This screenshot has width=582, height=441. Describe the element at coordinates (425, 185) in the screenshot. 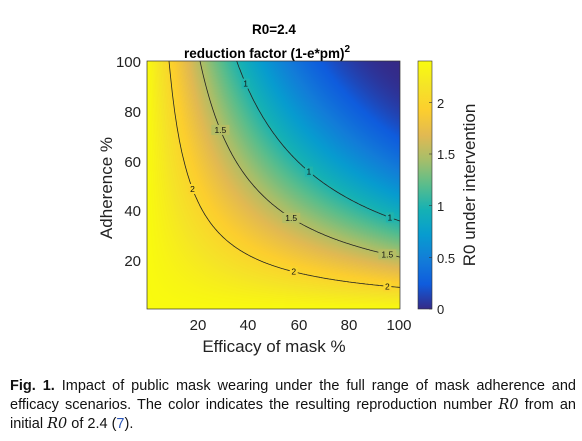

I see `colorbar-gradient` at that location.